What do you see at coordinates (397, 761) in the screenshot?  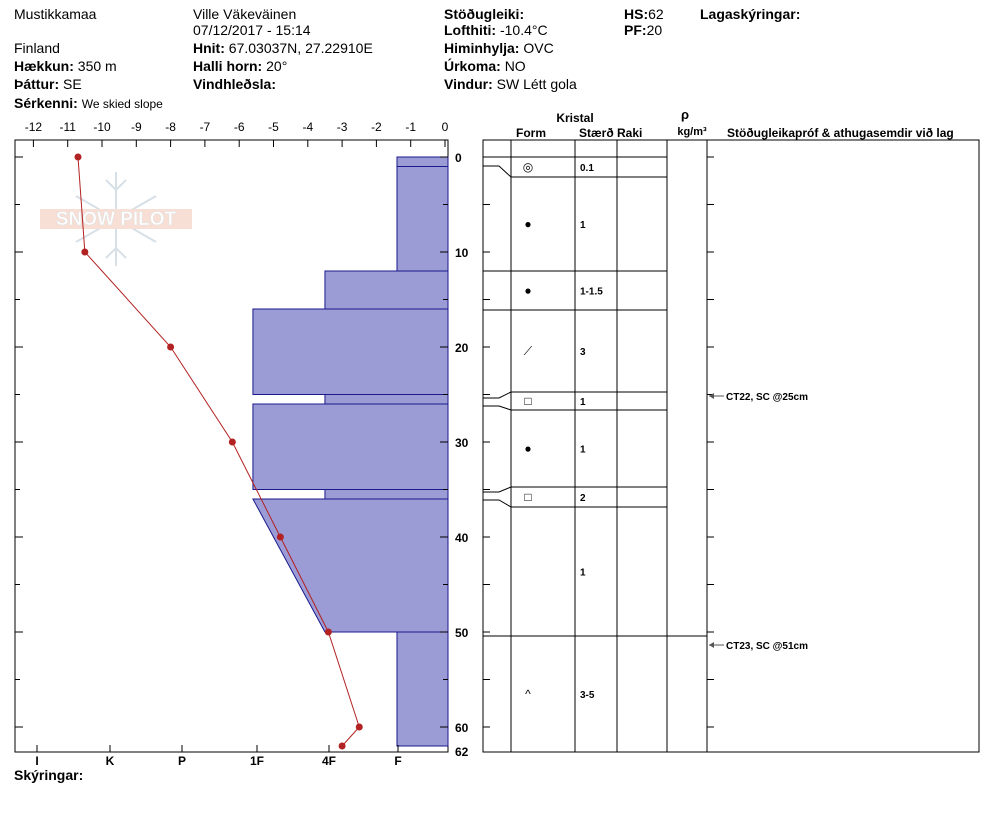 I see `hardness-tick-label: F` at bounding box center [397, 761].